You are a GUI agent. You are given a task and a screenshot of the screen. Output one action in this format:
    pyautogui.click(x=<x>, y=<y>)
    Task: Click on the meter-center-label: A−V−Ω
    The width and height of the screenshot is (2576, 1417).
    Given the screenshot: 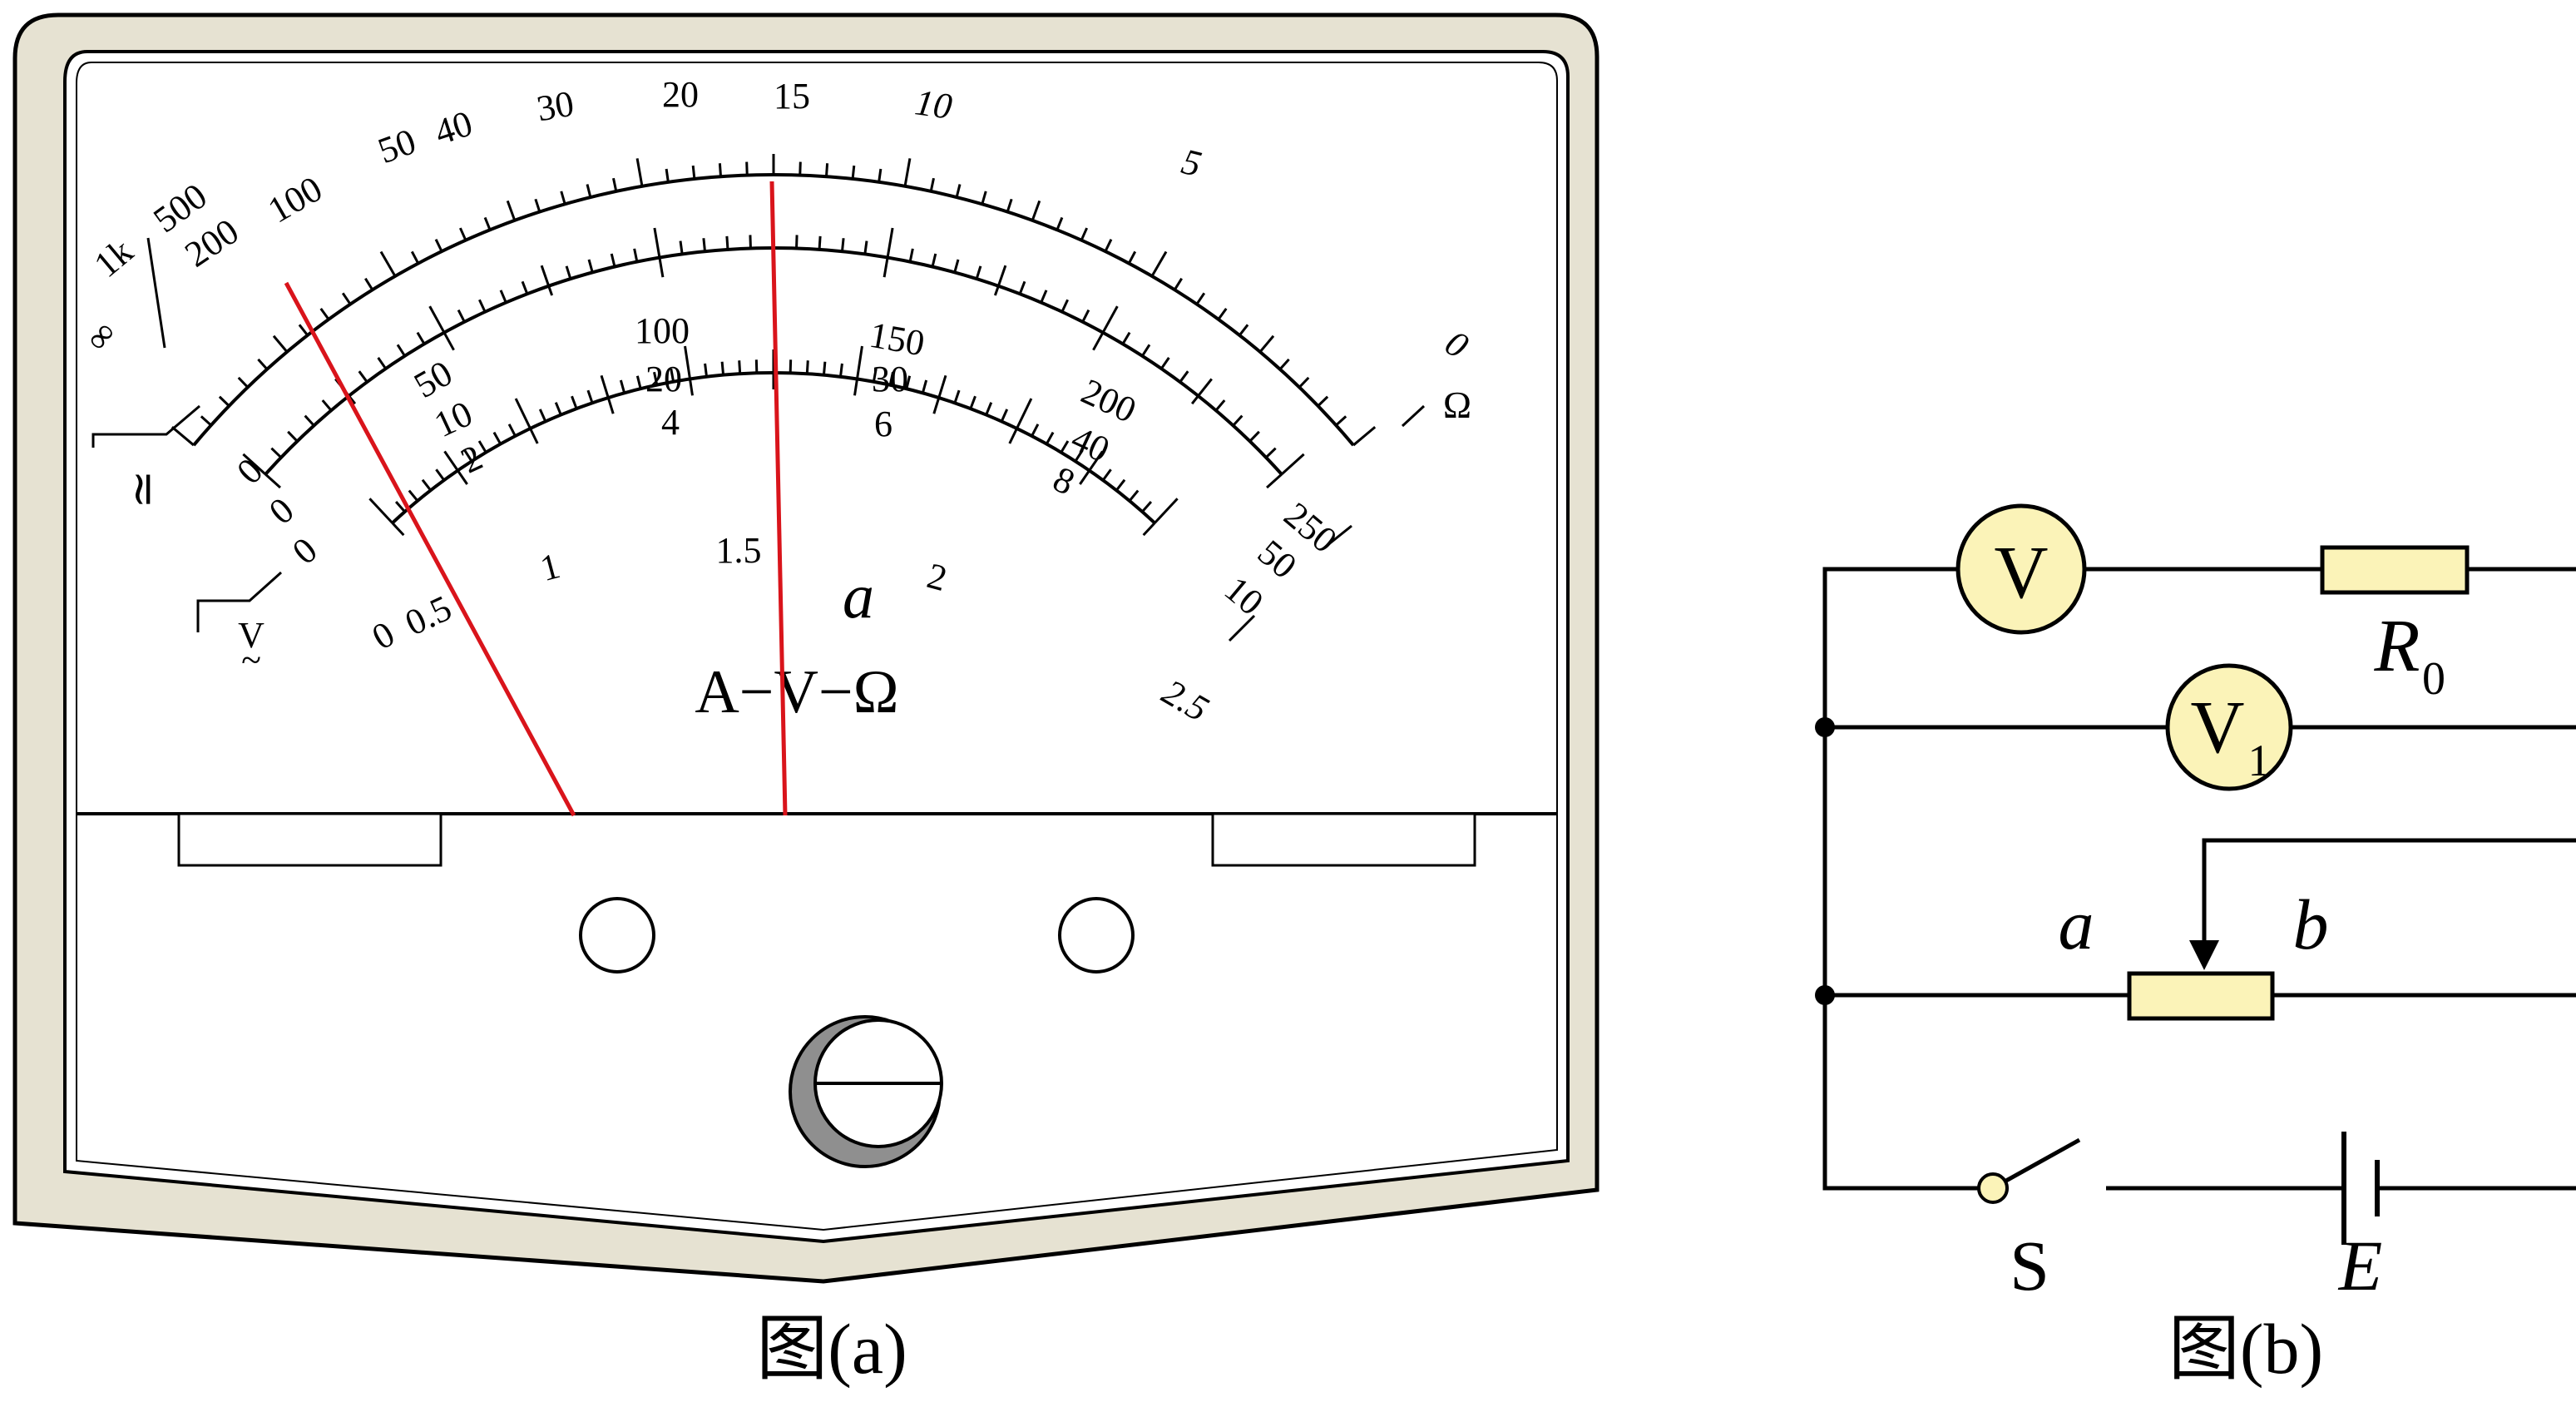 What is the action you would take?
    pyautogui.click(x=796, y=692)
    